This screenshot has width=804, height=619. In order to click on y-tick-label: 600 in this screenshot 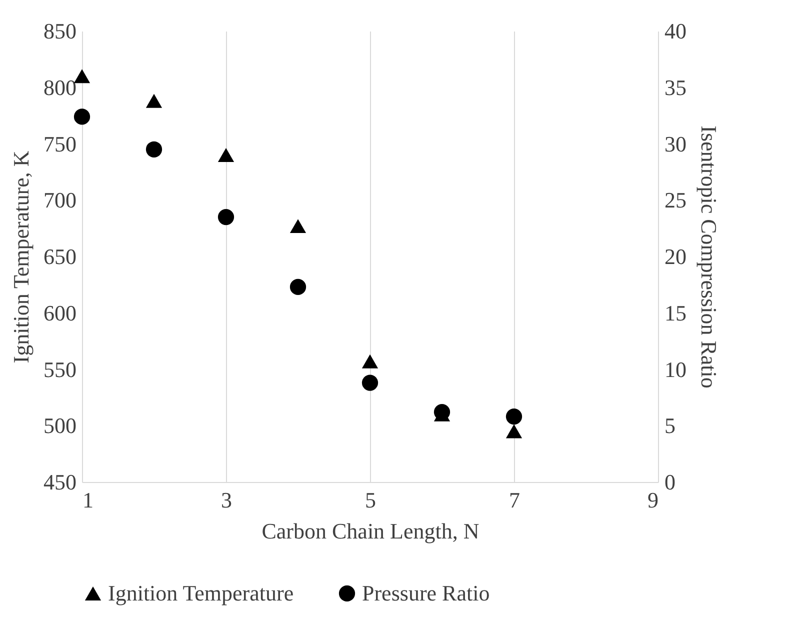, I will do `click(60, 313)`.